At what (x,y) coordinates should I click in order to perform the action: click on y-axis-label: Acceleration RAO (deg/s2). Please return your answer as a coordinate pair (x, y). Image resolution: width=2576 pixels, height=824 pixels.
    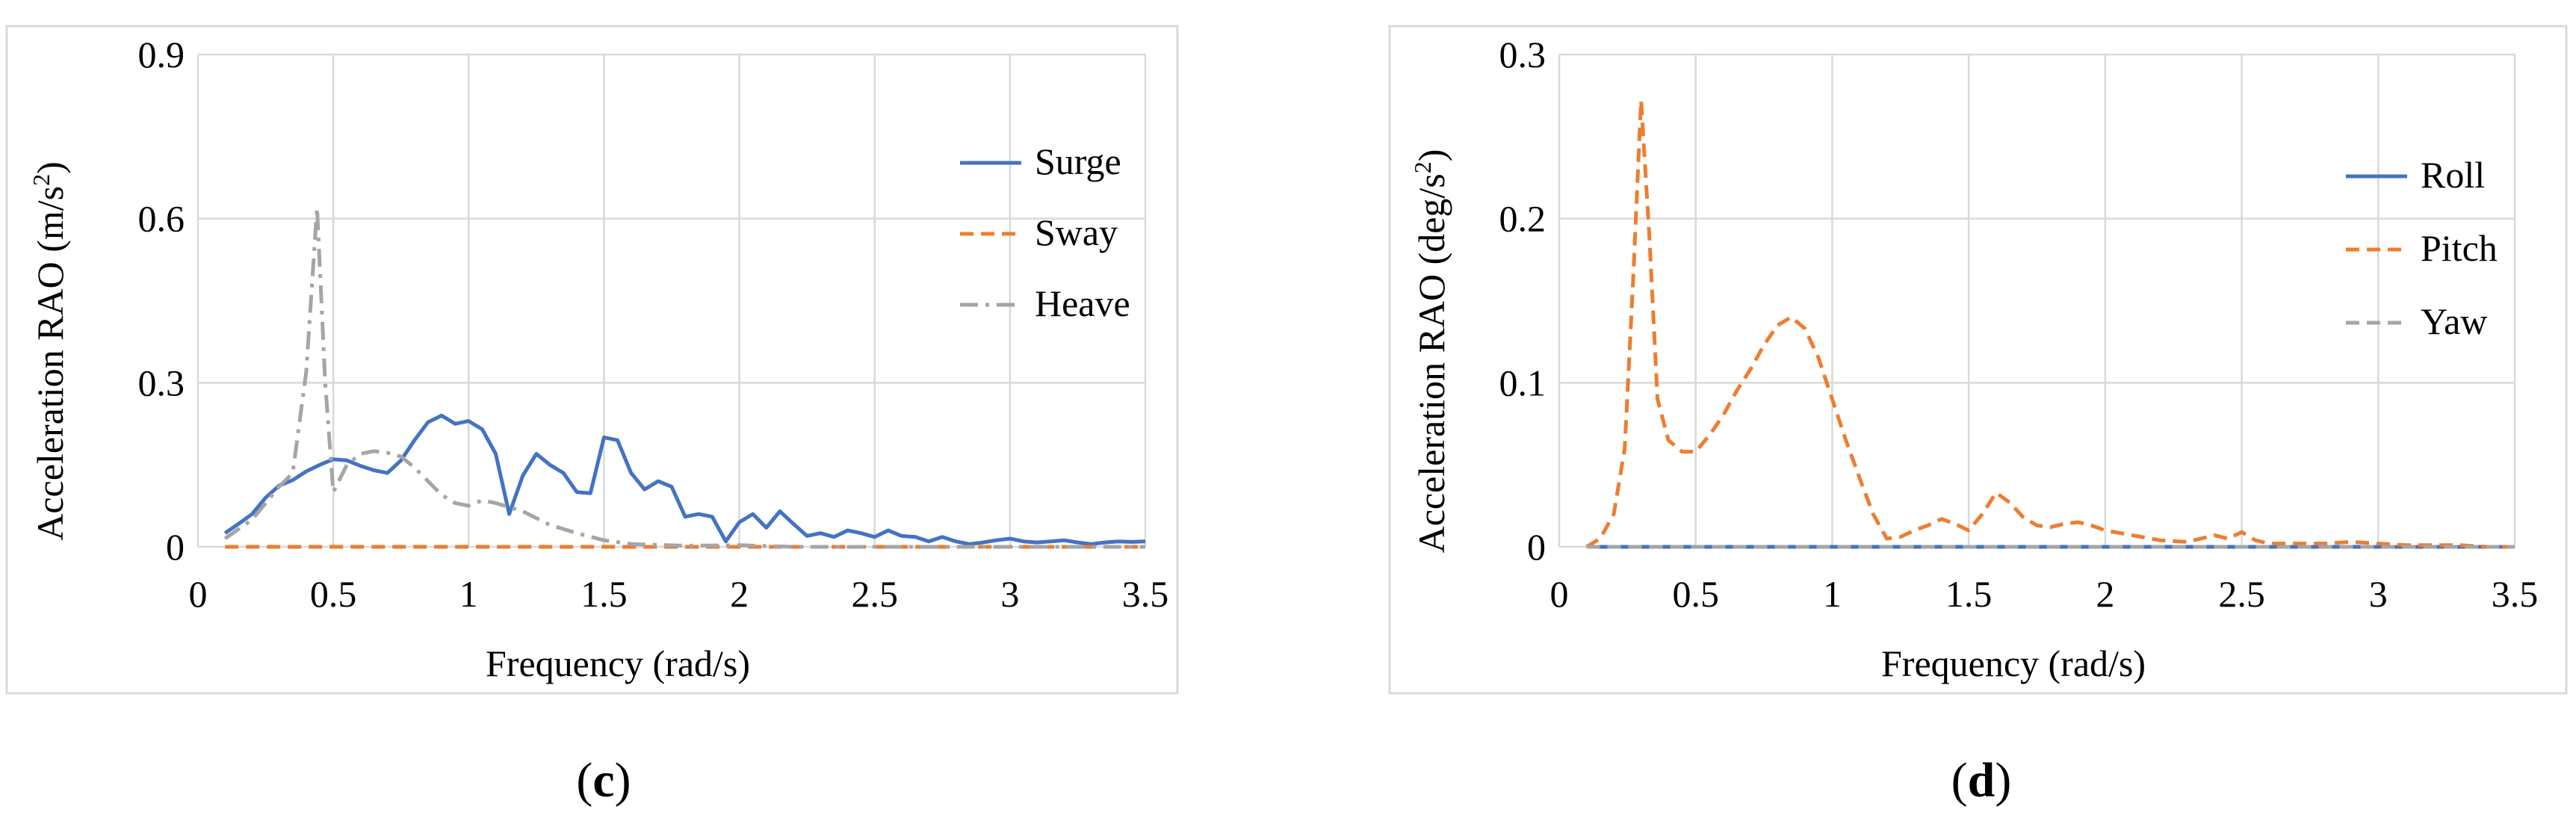
    Looking at the image, I should click on (1430, 351).